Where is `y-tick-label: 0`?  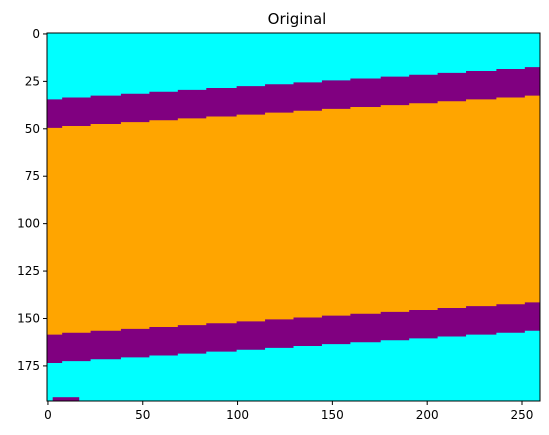 y-tick-label: 0 is located at coordinates (36, 34).